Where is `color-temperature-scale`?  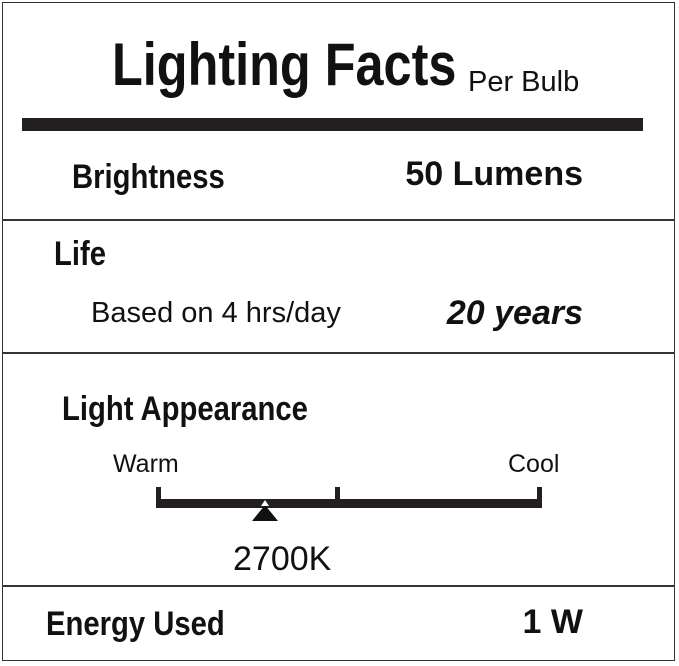
color-temperature-scale is located at coordinates (349, 503).